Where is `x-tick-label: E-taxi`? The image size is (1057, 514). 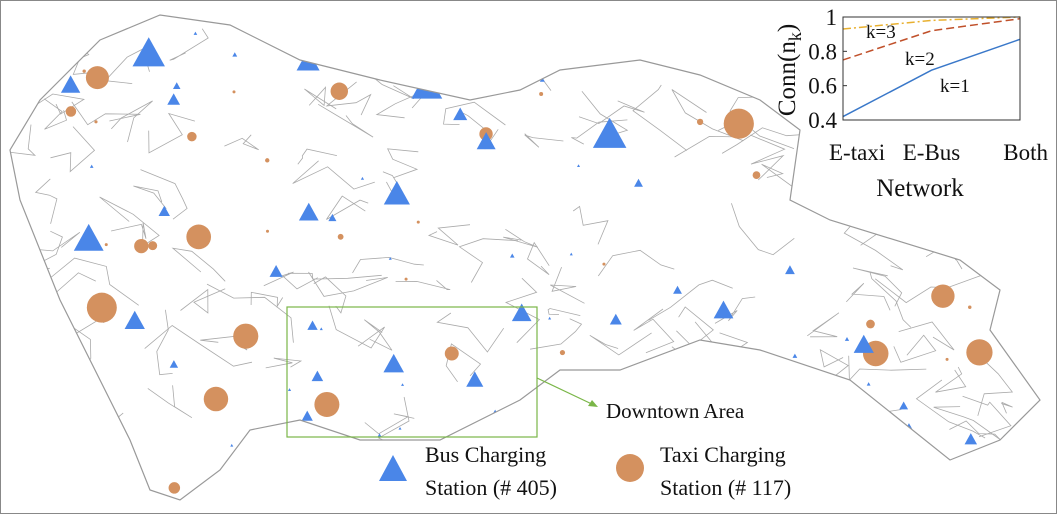
x-tick-label: E-taxi is located at coordinates (857, 152).